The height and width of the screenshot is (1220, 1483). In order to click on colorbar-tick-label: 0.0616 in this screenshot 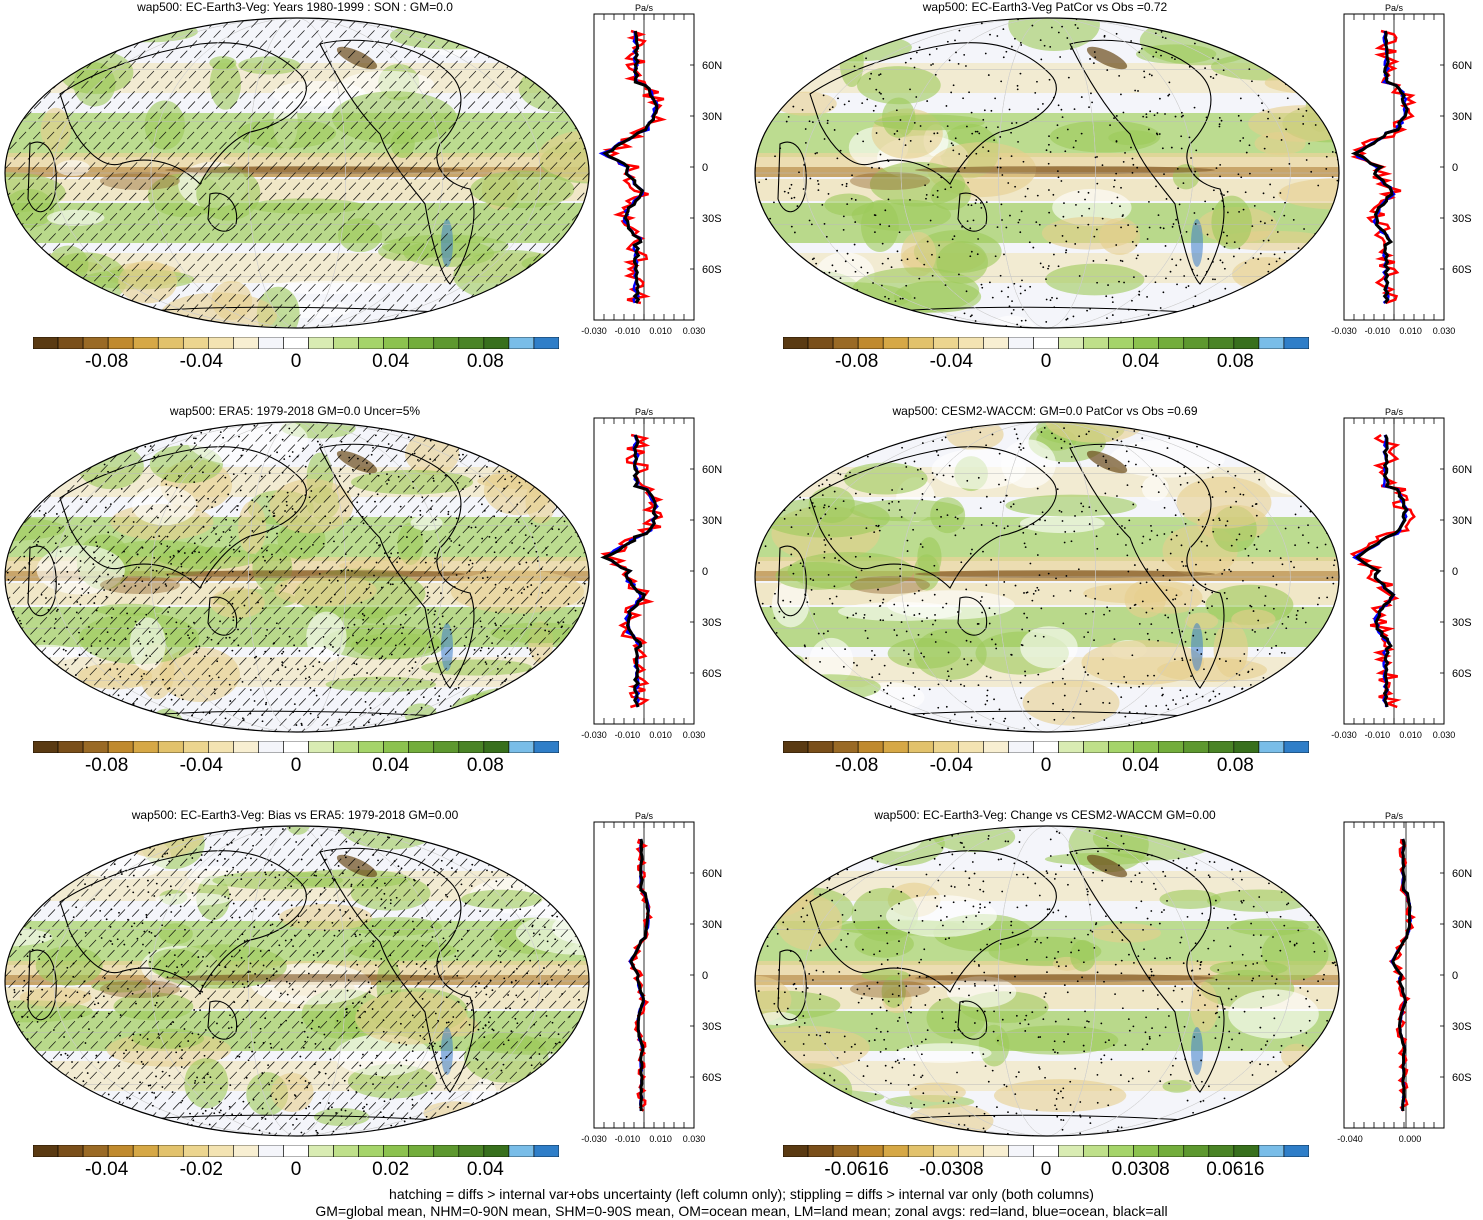, I will do `click(1235, 1170)`.